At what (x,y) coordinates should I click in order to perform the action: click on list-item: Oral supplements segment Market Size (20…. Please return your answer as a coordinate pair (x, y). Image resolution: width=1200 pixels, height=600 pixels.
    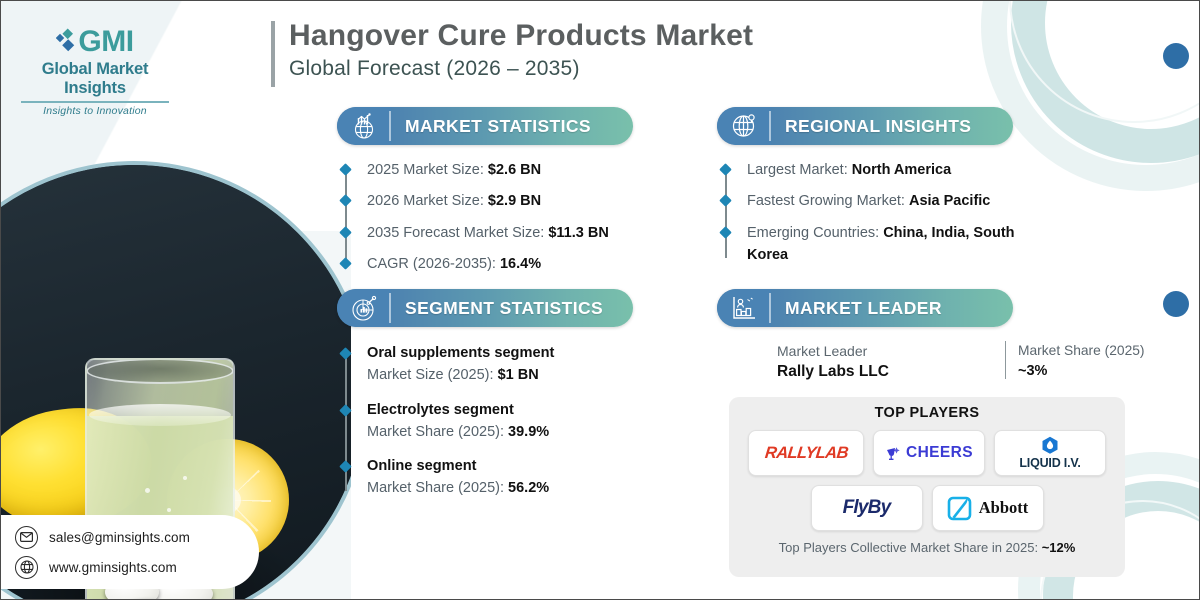
    Looking at the image, I should click on (517, 365).